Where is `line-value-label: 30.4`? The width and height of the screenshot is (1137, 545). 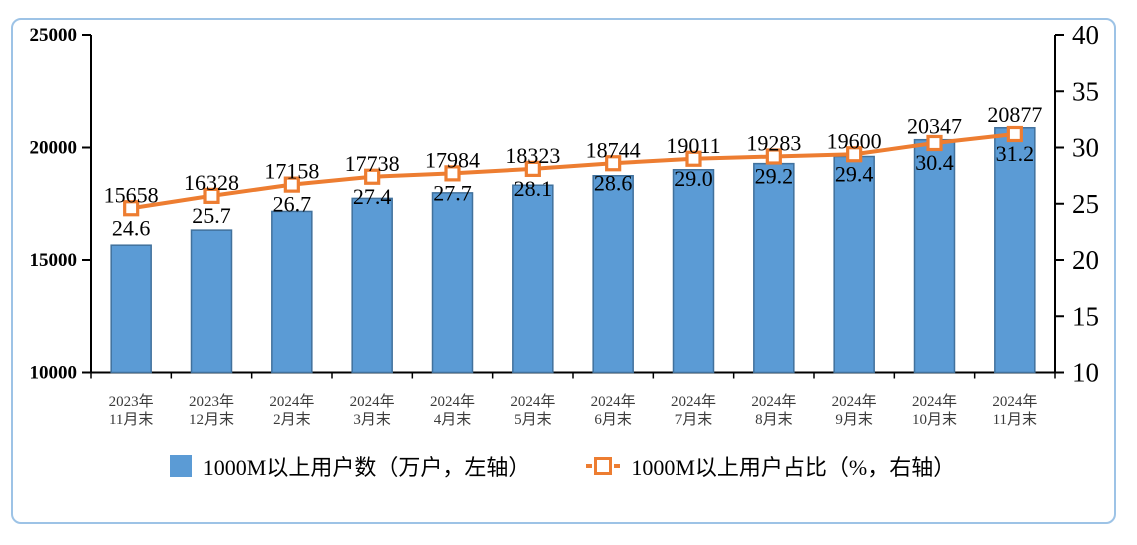 line-value-label: 30.4 is located at coordinates (934, 162).